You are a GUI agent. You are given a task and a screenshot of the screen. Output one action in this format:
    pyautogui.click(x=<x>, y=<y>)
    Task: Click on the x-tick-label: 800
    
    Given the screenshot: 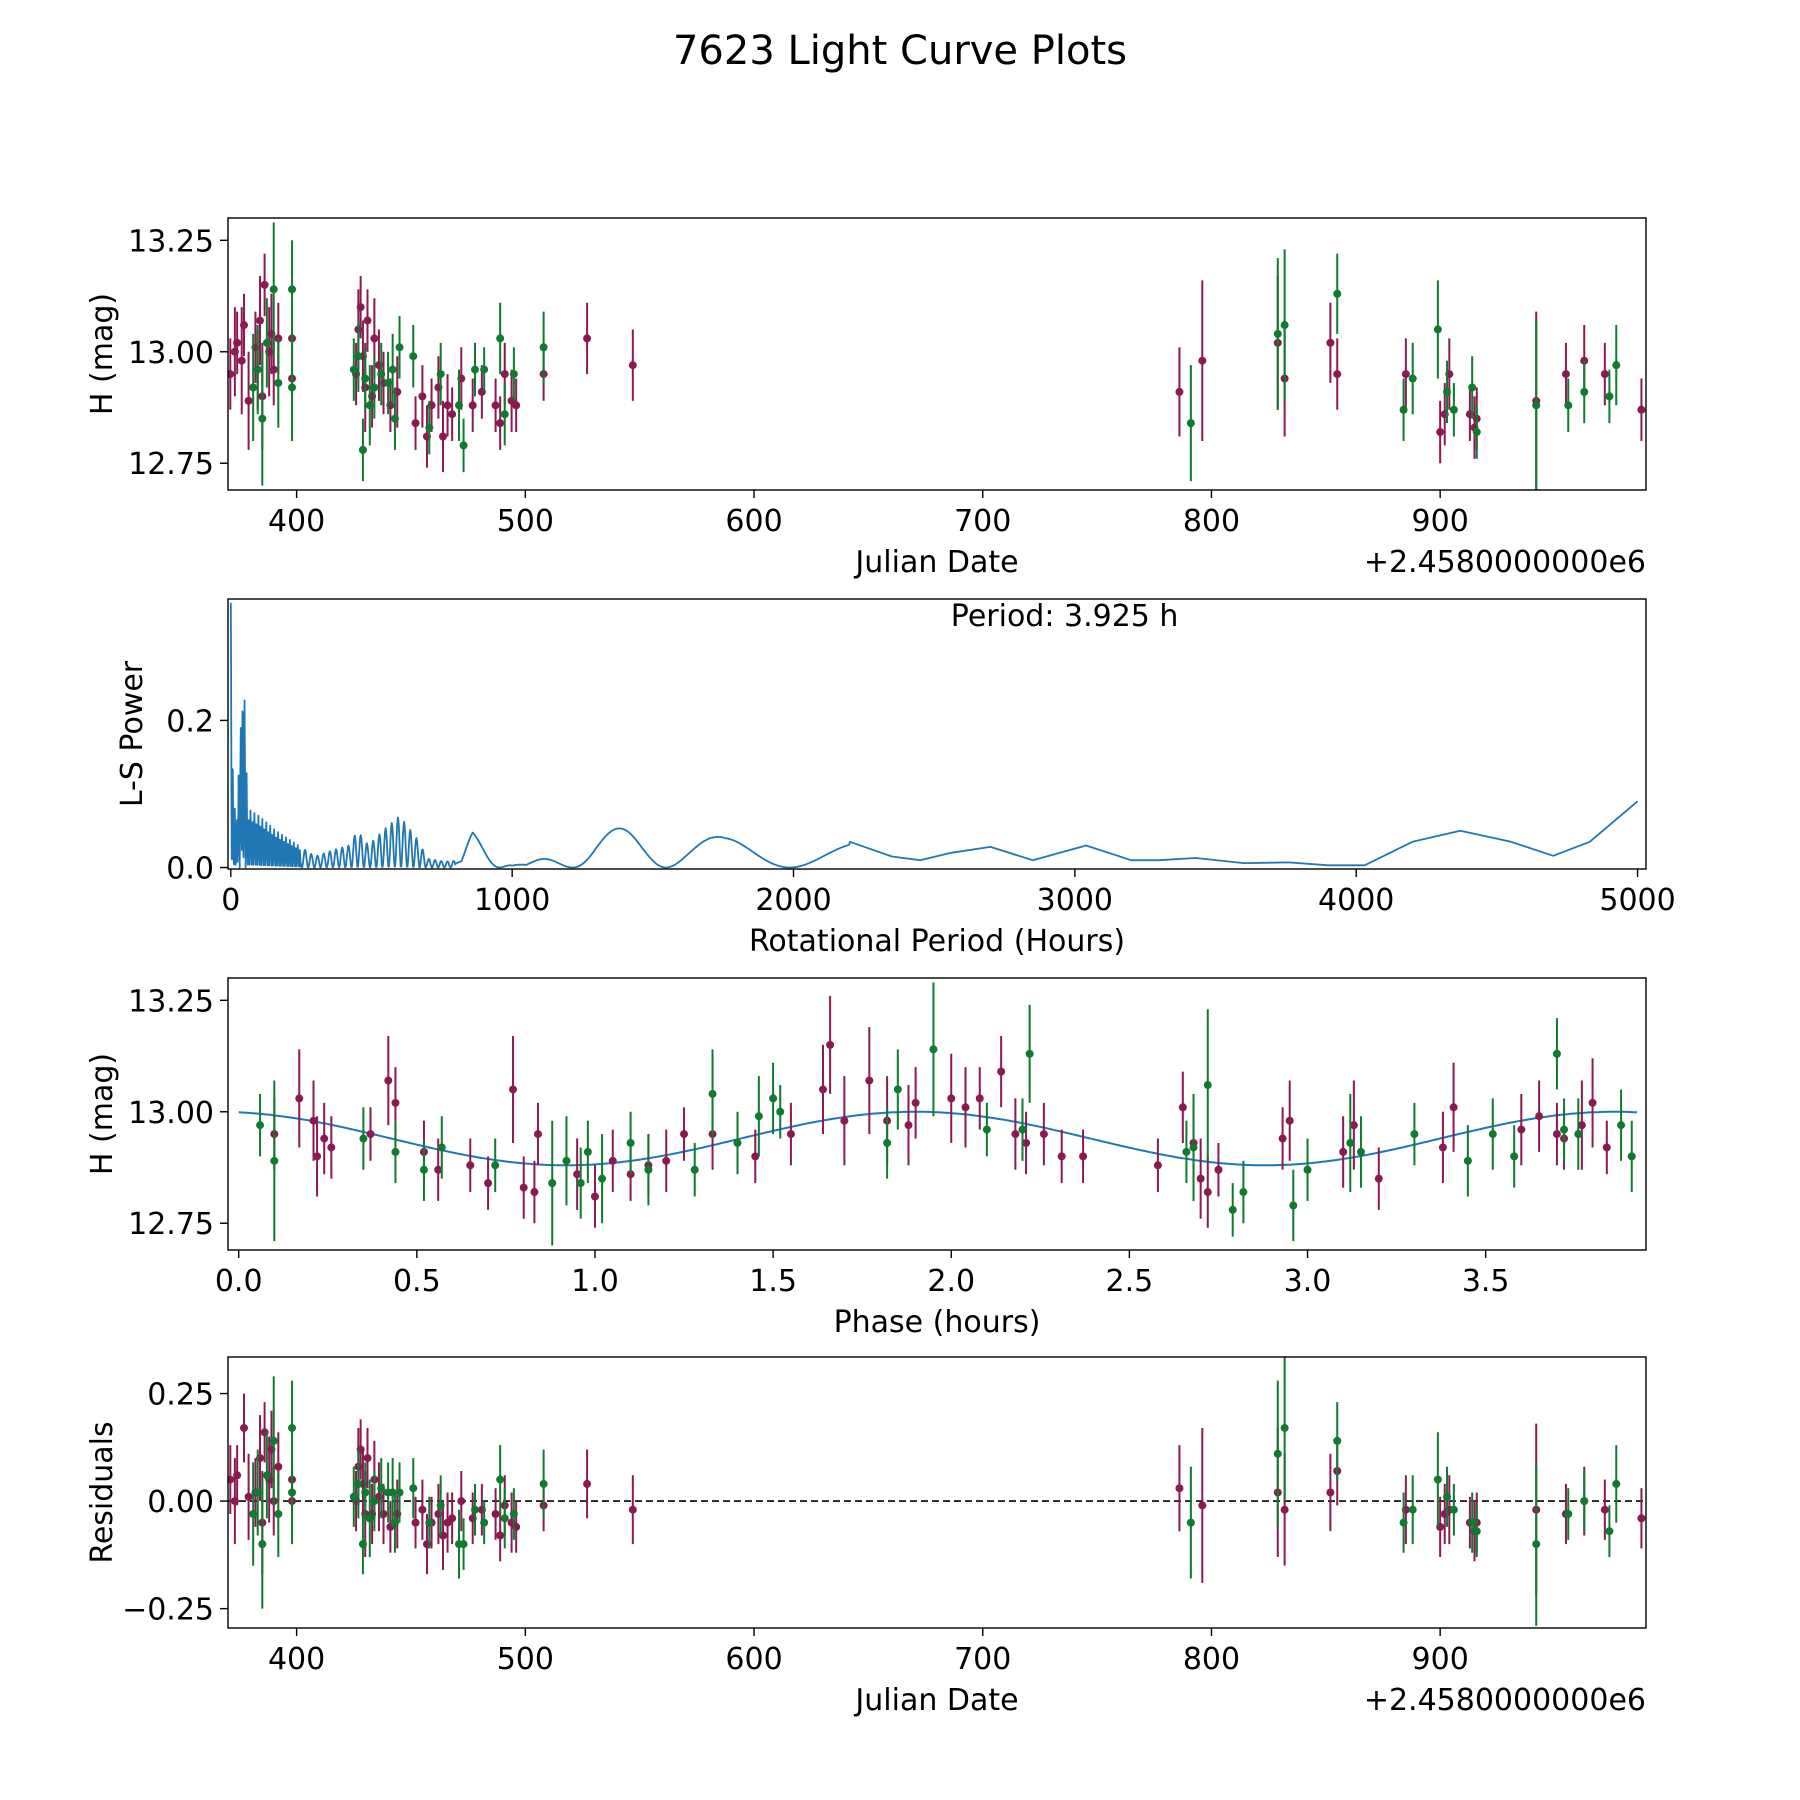 What is the action you would take?
    pyautogui.click(x=1211, y=521)
    